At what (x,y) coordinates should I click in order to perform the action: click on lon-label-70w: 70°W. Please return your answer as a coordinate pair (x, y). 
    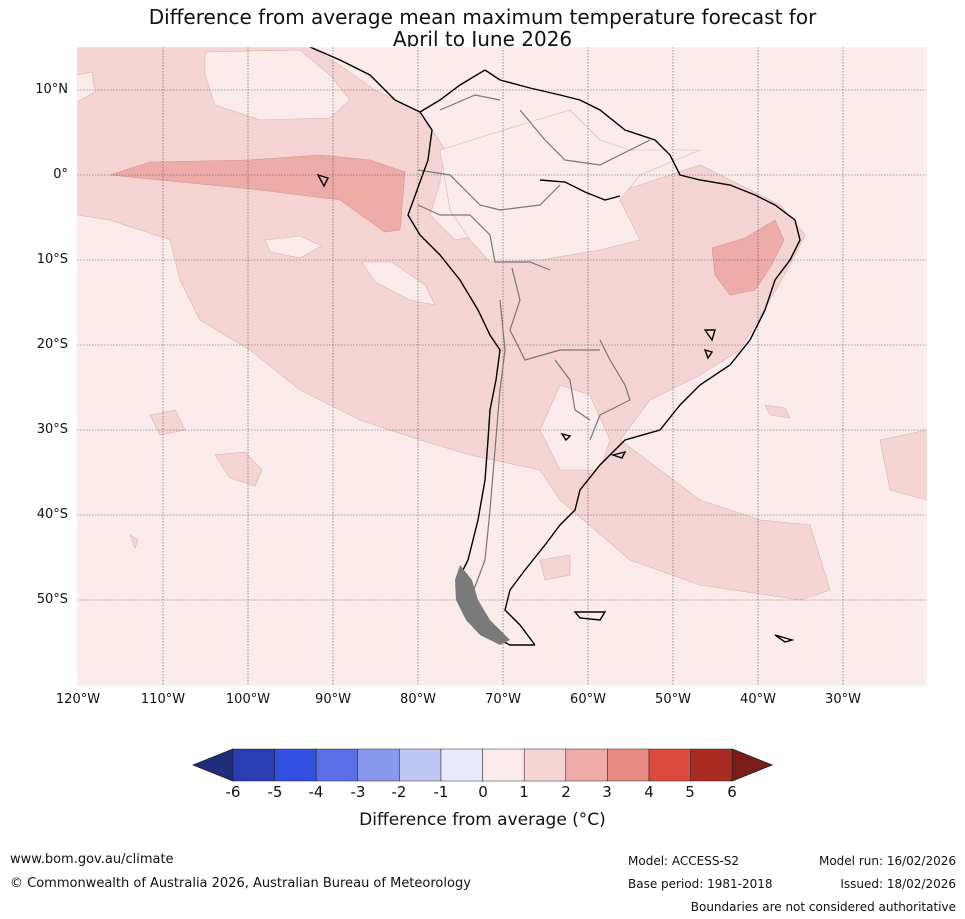
    Looking at the image, I should click on (503, 699).